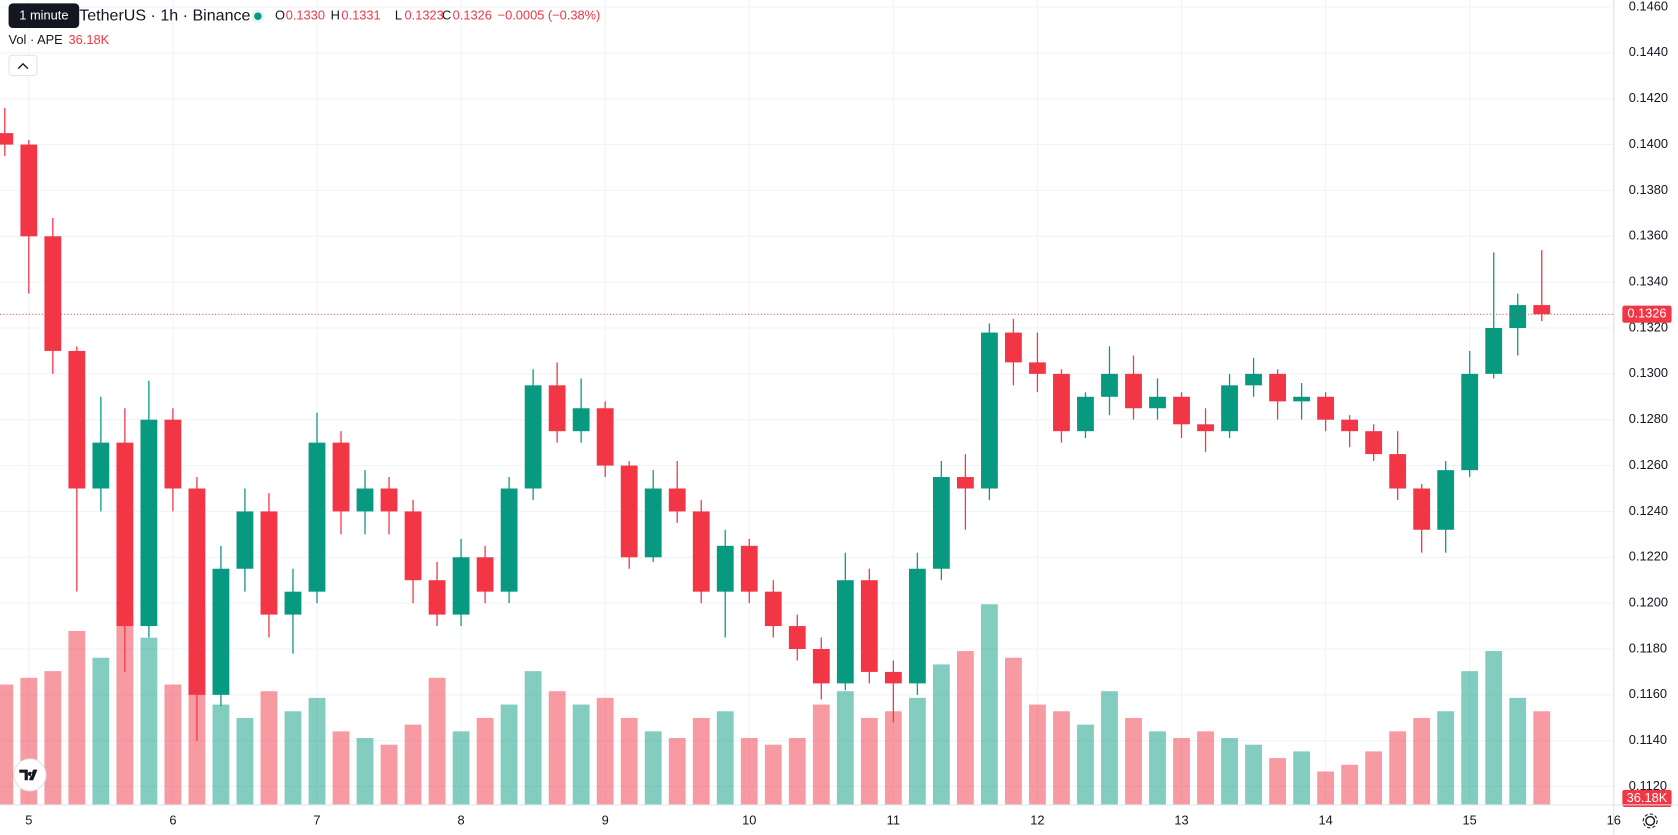  What do you see at coordinates (446, 15) in the screenshot?
I see `ohlc-label: C` at bounding box center [446, 15].